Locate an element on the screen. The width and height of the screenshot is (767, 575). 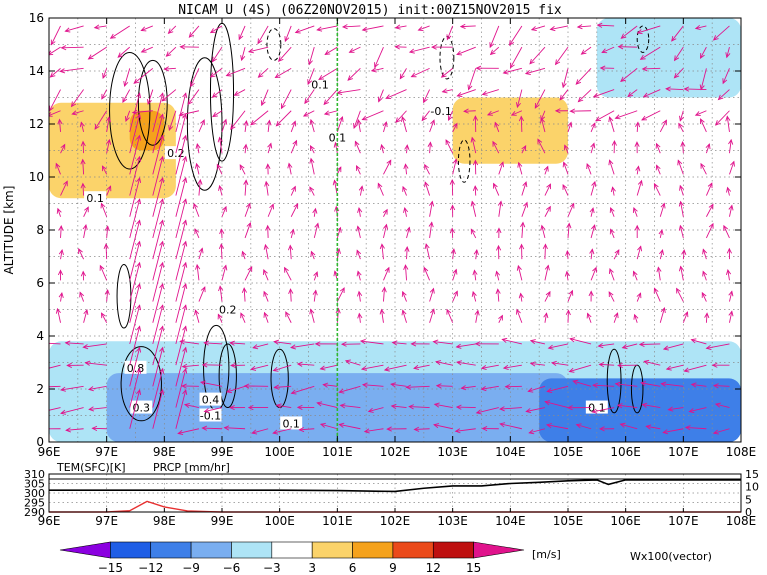
x-tick-label: 107E is located at coordinates (683, 452).